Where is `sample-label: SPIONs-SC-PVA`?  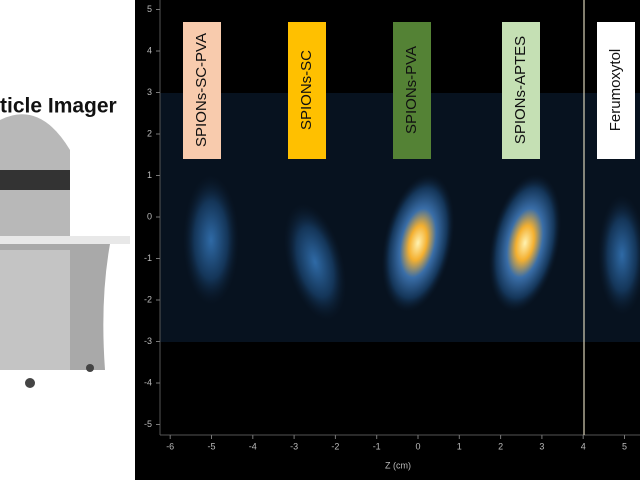
sample-label: SPIONs-SC-PVA is located at coordinates (201, 90).